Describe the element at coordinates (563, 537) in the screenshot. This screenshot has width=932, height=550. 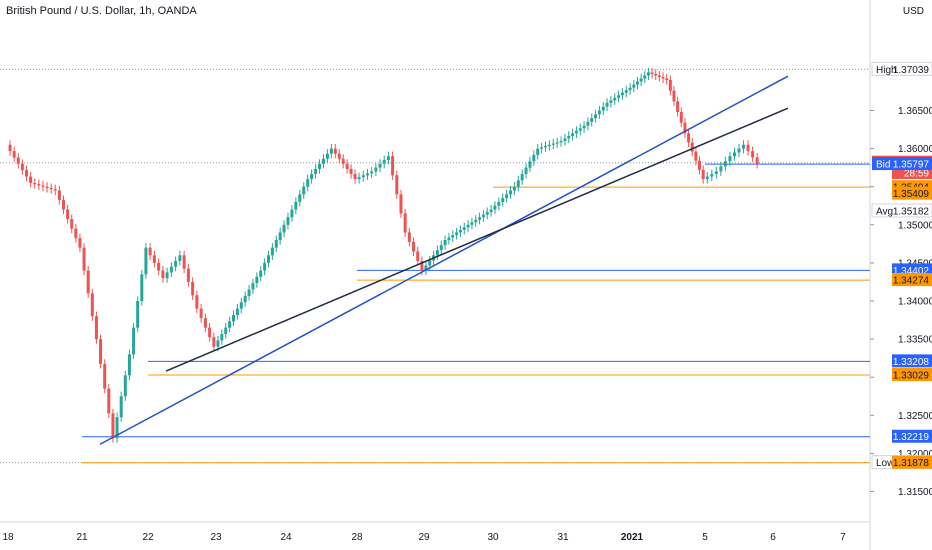
I see `time-tick-label: 31` at that location.